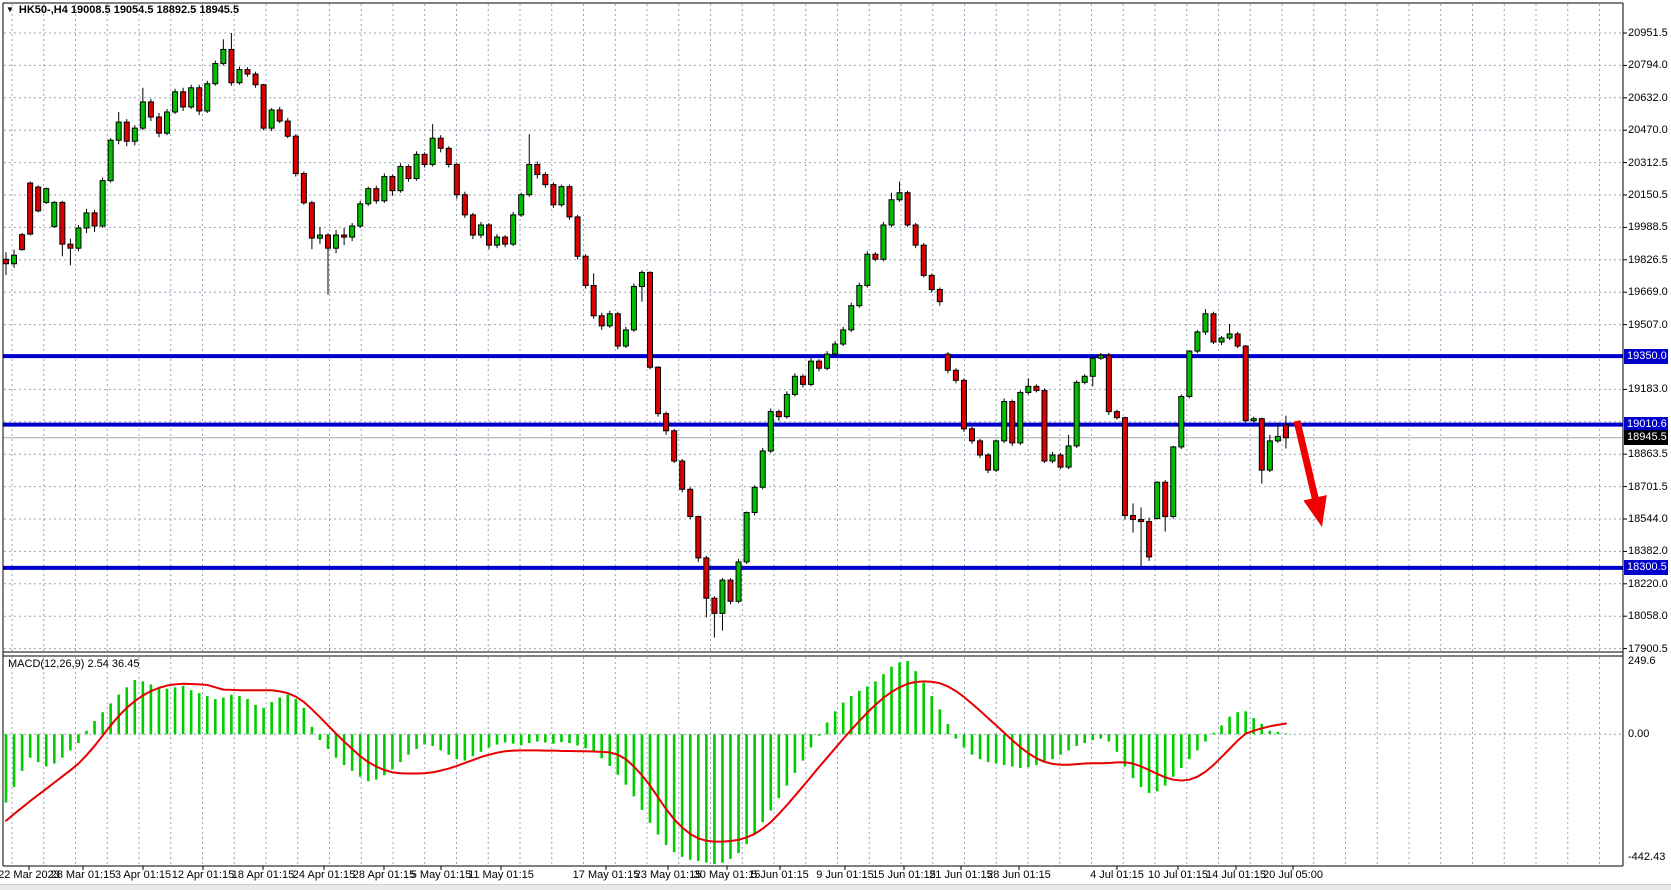 The height and width of the screenshot is (890, 1671). Describe the element at coordinates (845, 875) in the screenshot. I see `time-axis-label: 9 Jun 01:15` at that location.